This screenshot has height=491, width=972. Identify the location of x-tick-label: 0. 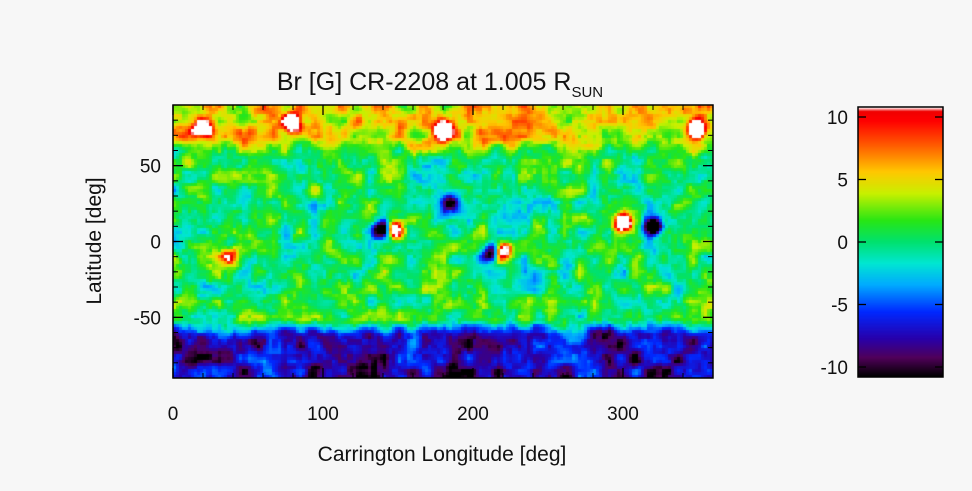
(173, 414).